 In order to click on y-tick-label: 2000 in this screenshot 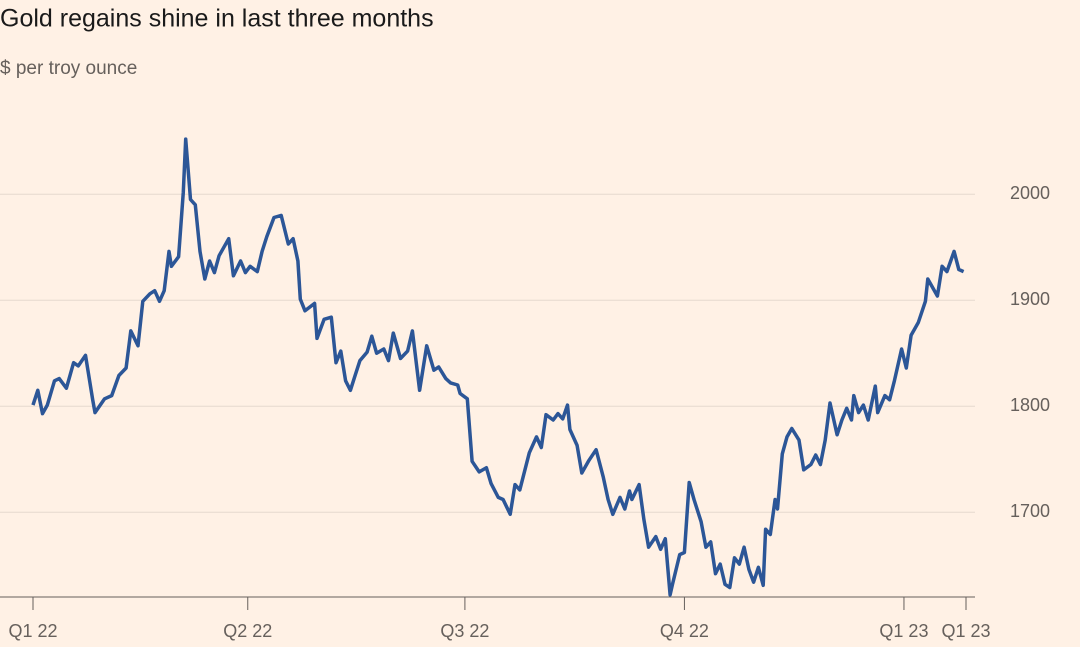, I will do `click(1030, 193)`.